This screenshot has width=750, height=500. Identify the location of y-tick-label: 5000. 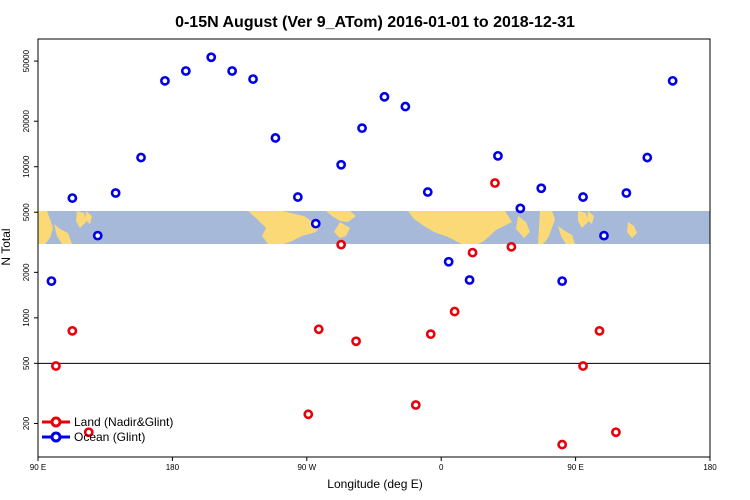
(26, 212).